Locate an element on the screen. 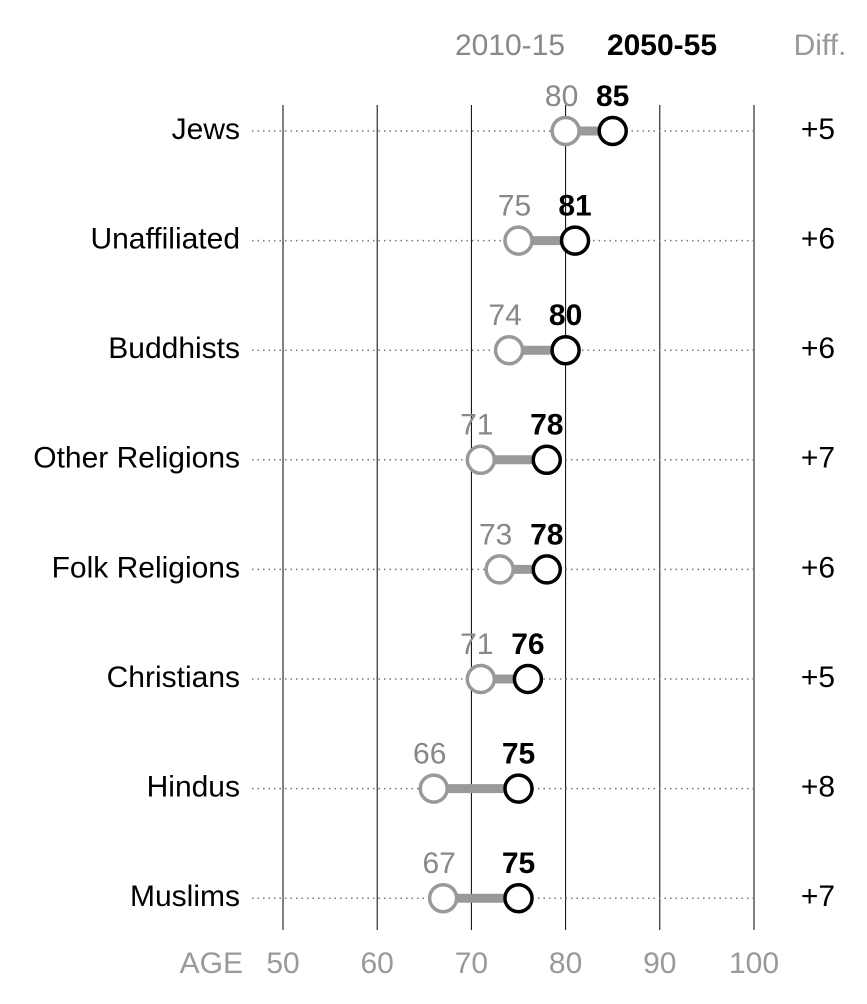 Image resolution: width=867 pixels, height=1004 pixels. category-label: Hindus is located at coordinates (193, 787).